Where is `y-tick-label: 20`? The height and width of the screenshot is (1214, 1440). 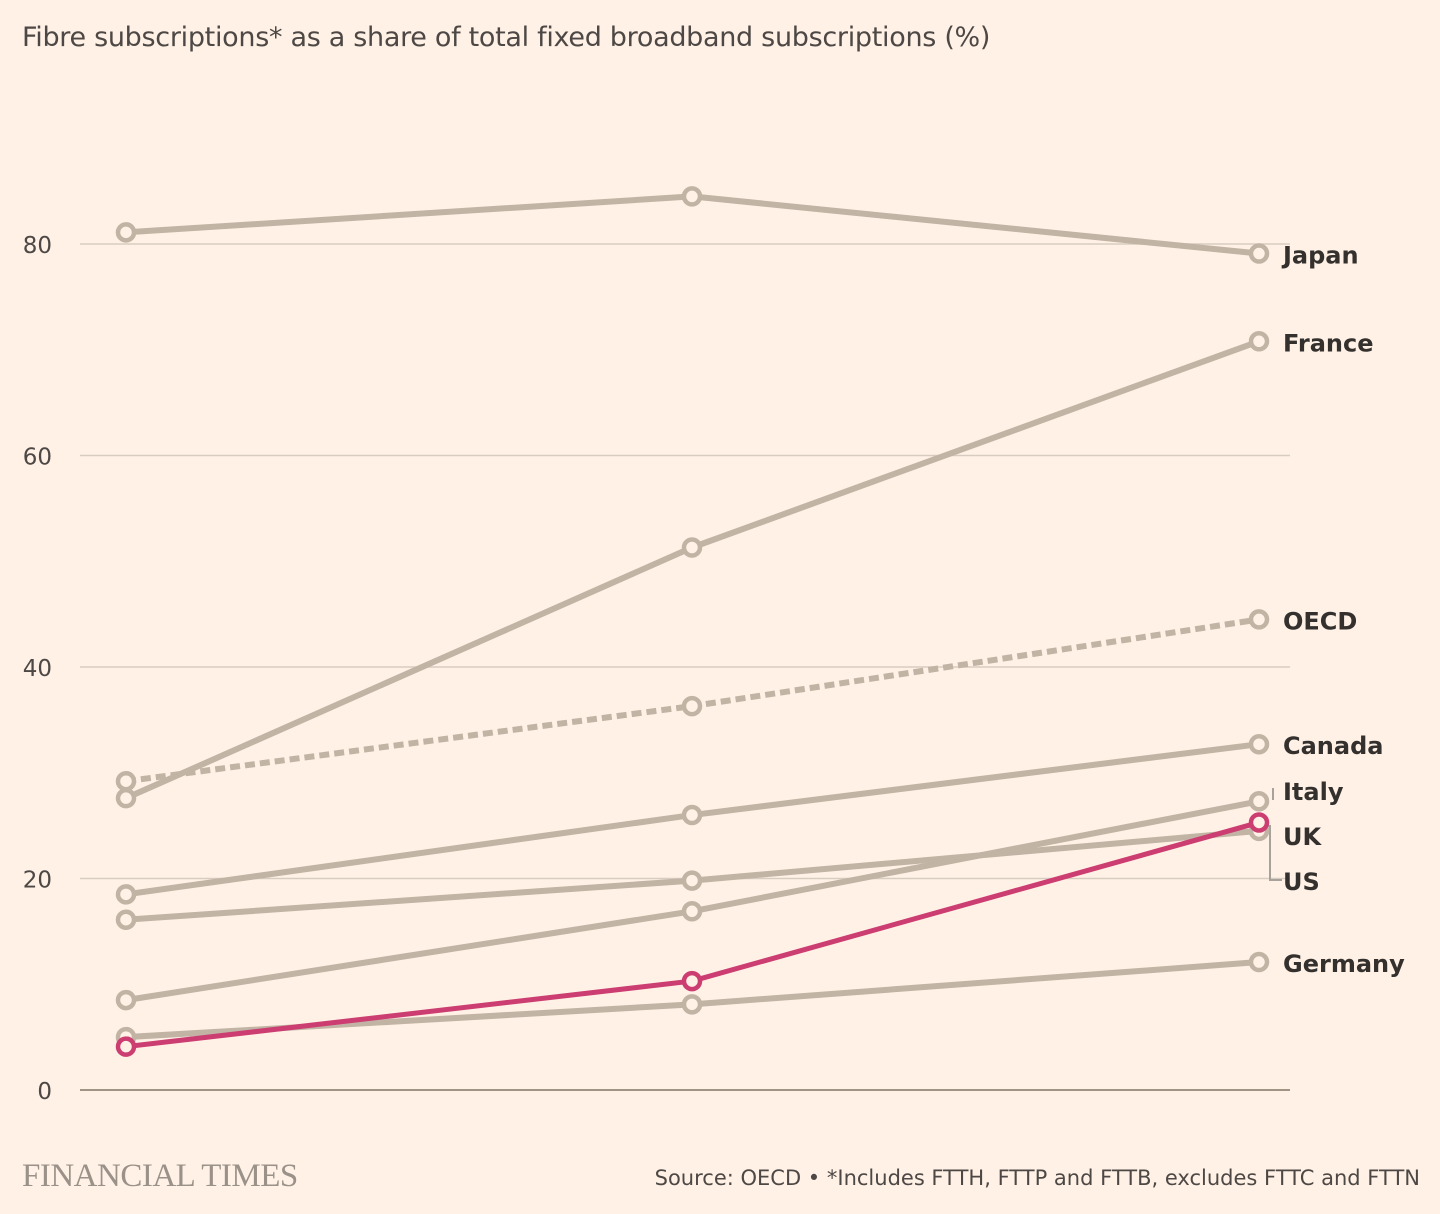 y-tick-label: 20 is located at coordinates (37, 881).